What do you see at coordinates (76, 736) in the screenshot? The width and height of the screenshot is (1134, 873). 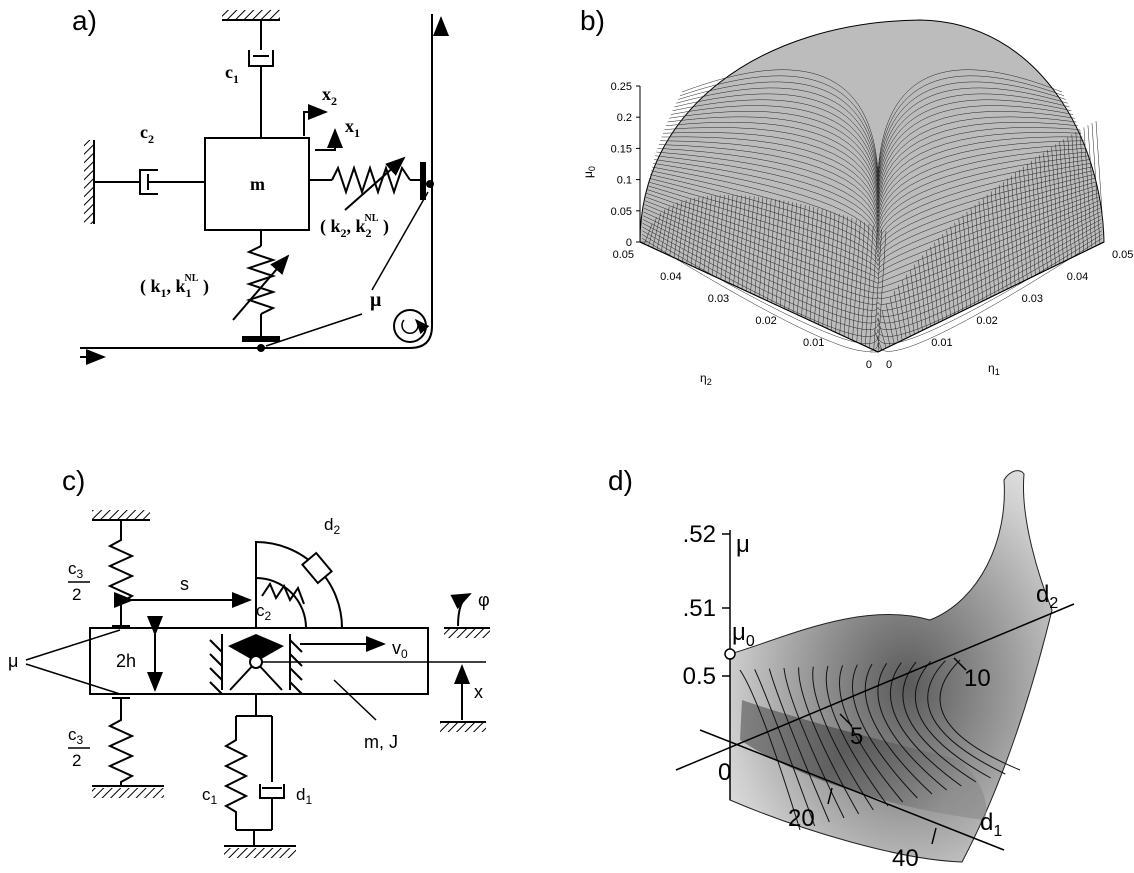 I see `label-c3-bottom: c3` at bounding box center [76, 736].